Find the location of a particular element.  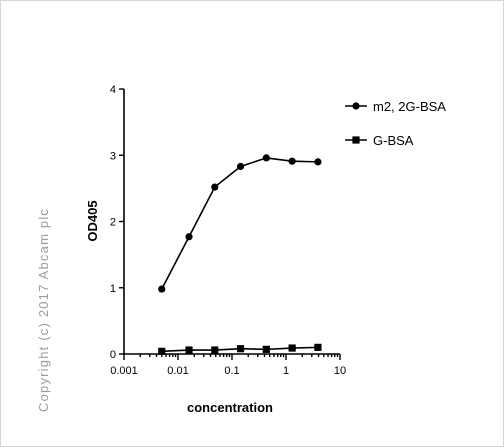

legend: m2, 2G-BSA G-BSA is located at coordinates (395, 123).